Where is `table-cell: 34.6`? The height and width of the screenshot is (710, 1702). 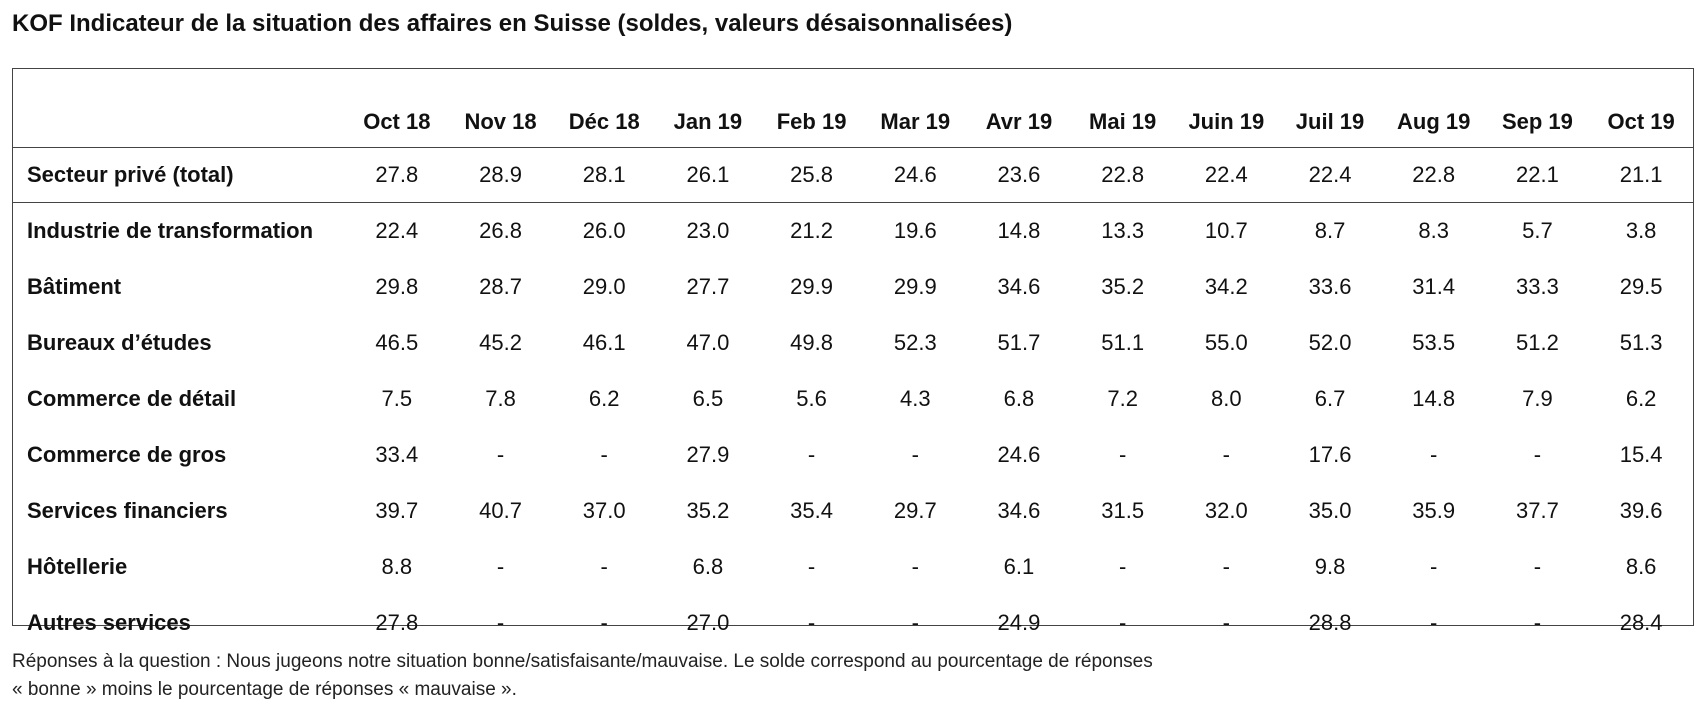
table-cell: 34.6 is located at coordinates (1019, 286).